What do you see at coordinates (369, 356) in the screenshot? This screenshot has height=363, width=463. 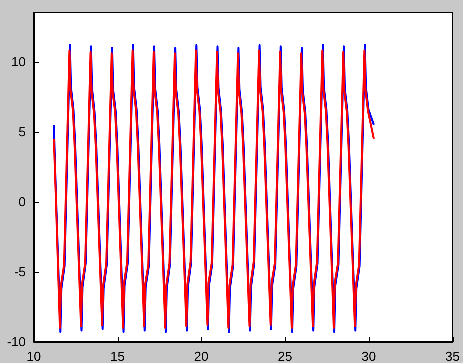 I see `x-tick-label: 30` at bounding box center [369, 356].